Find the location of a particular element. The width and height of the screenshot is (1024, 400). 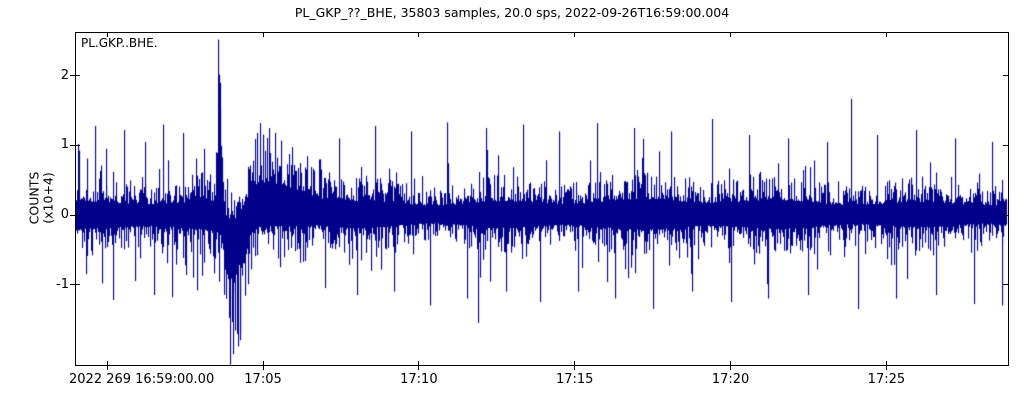

x-tick-label: 17:25 is located at coordinates (886, 379).